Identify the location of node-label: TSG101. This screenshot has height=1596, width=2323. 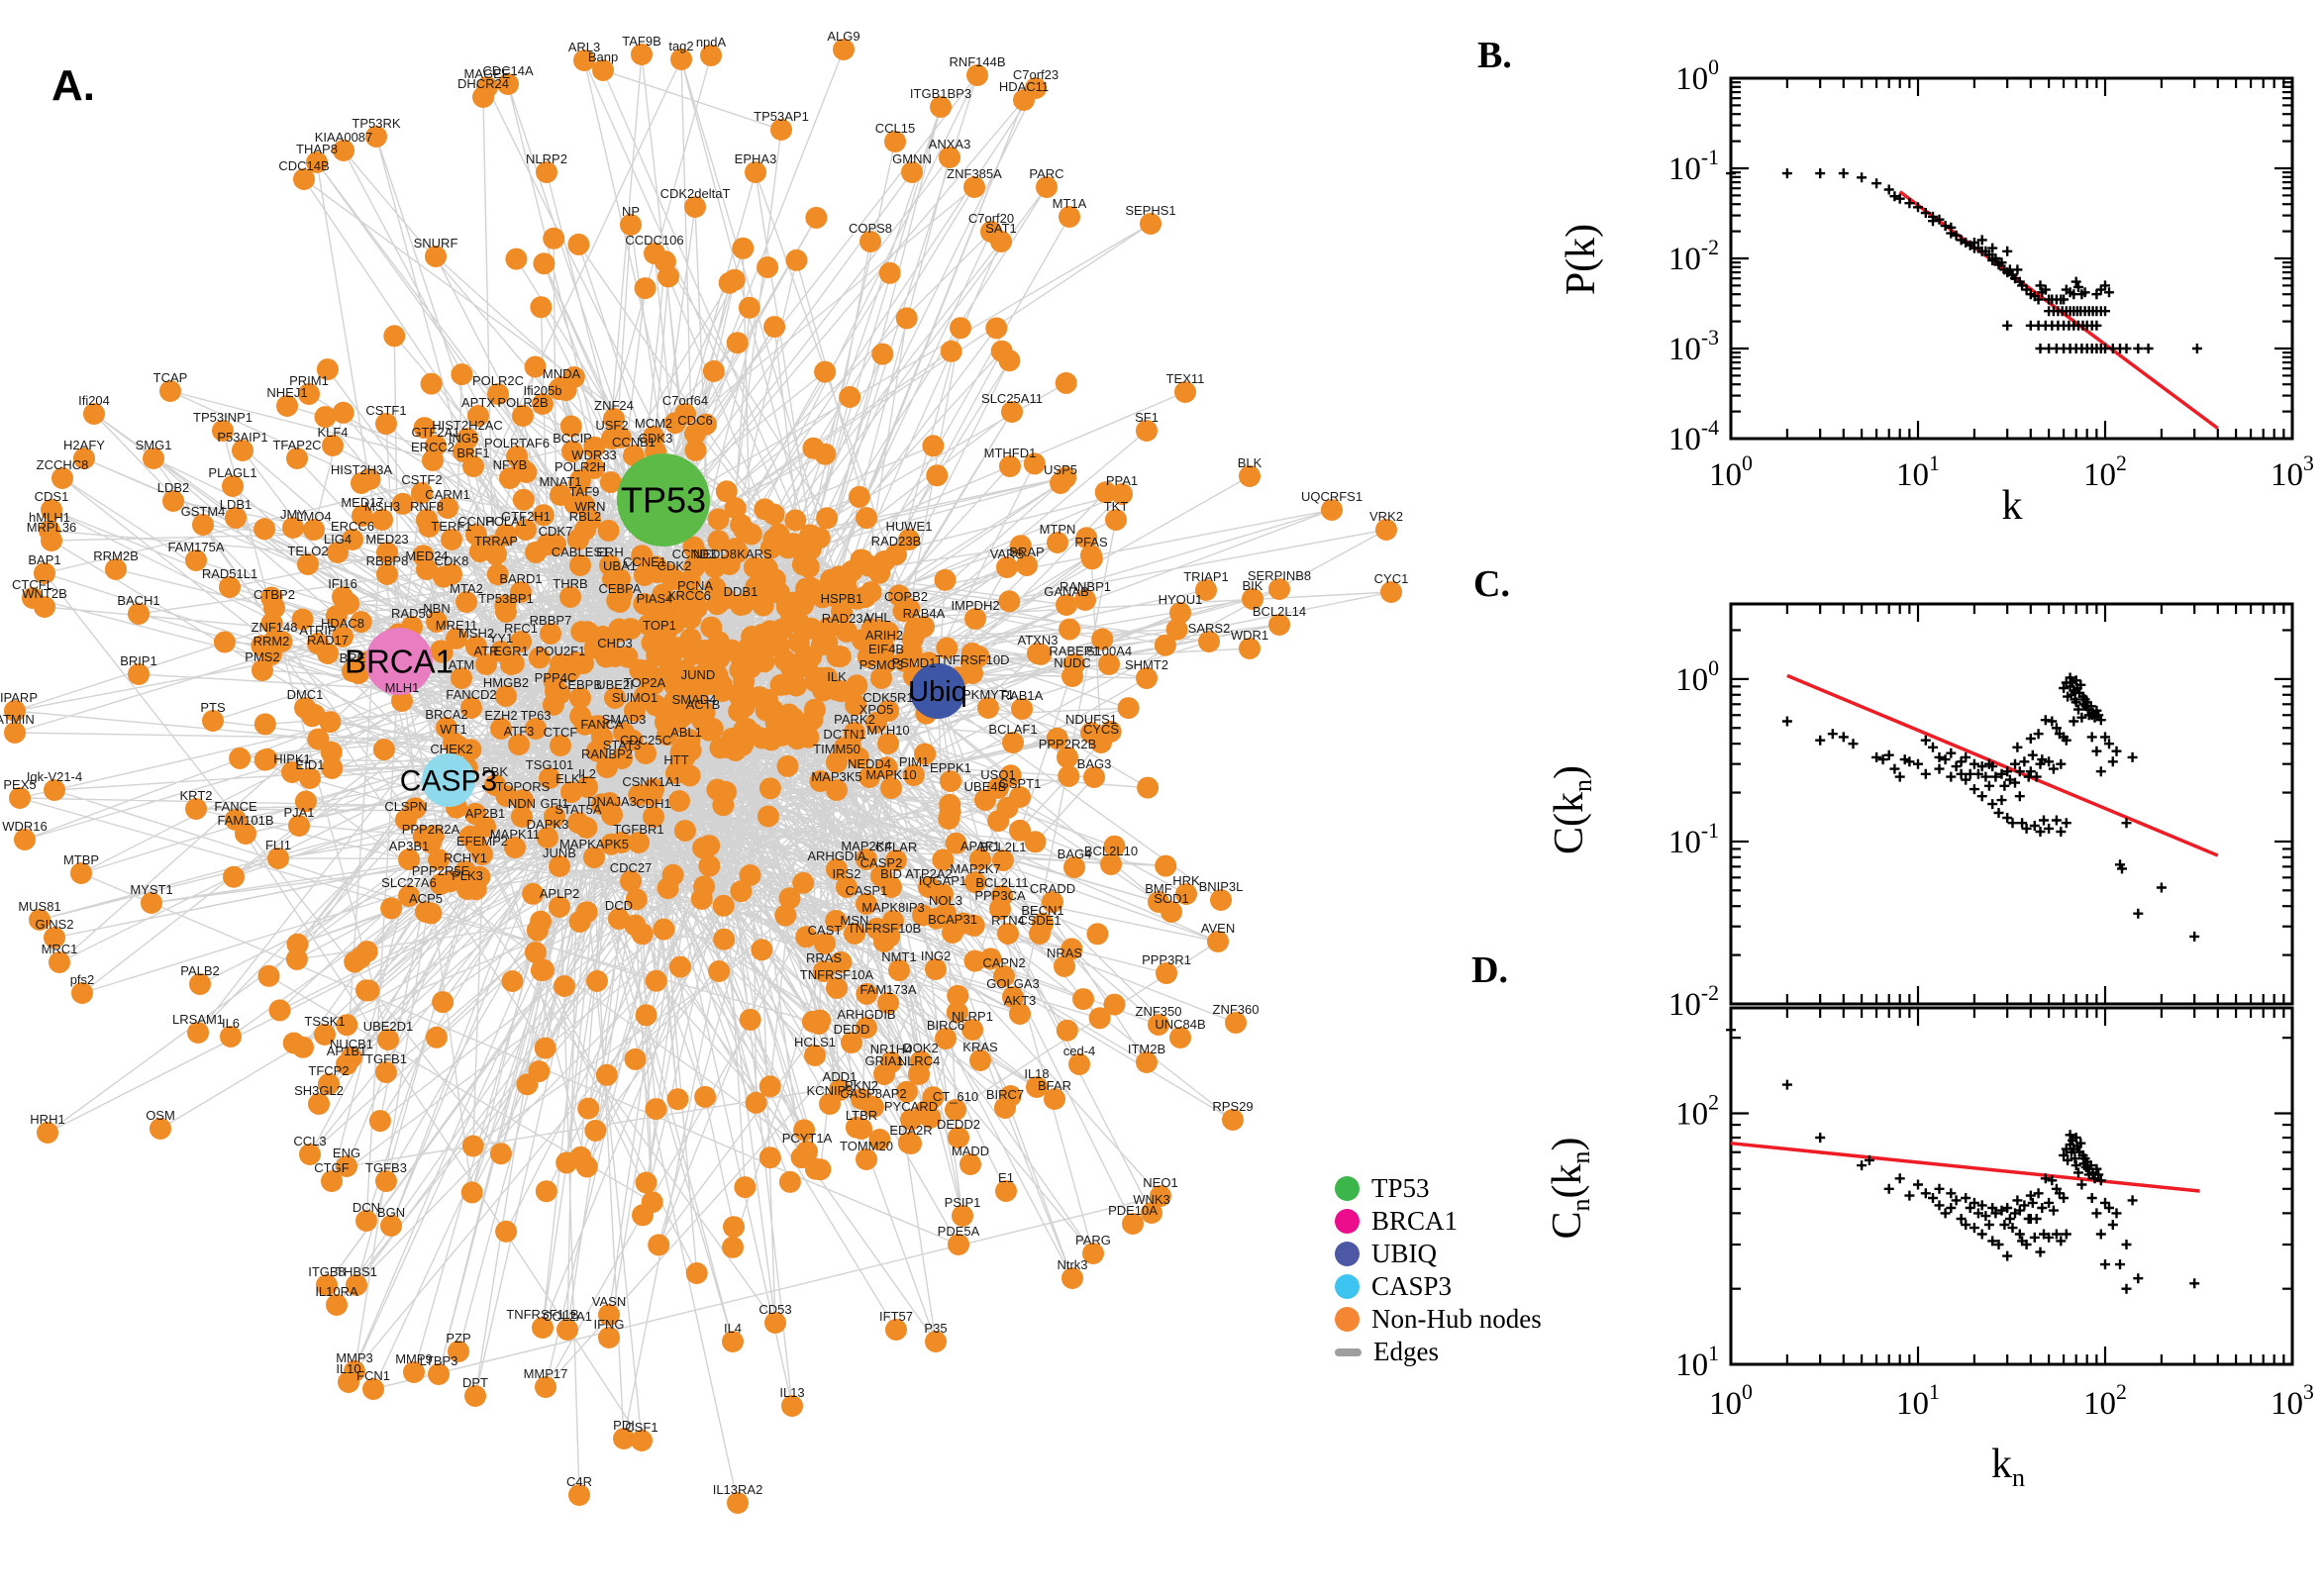
(549, 764).